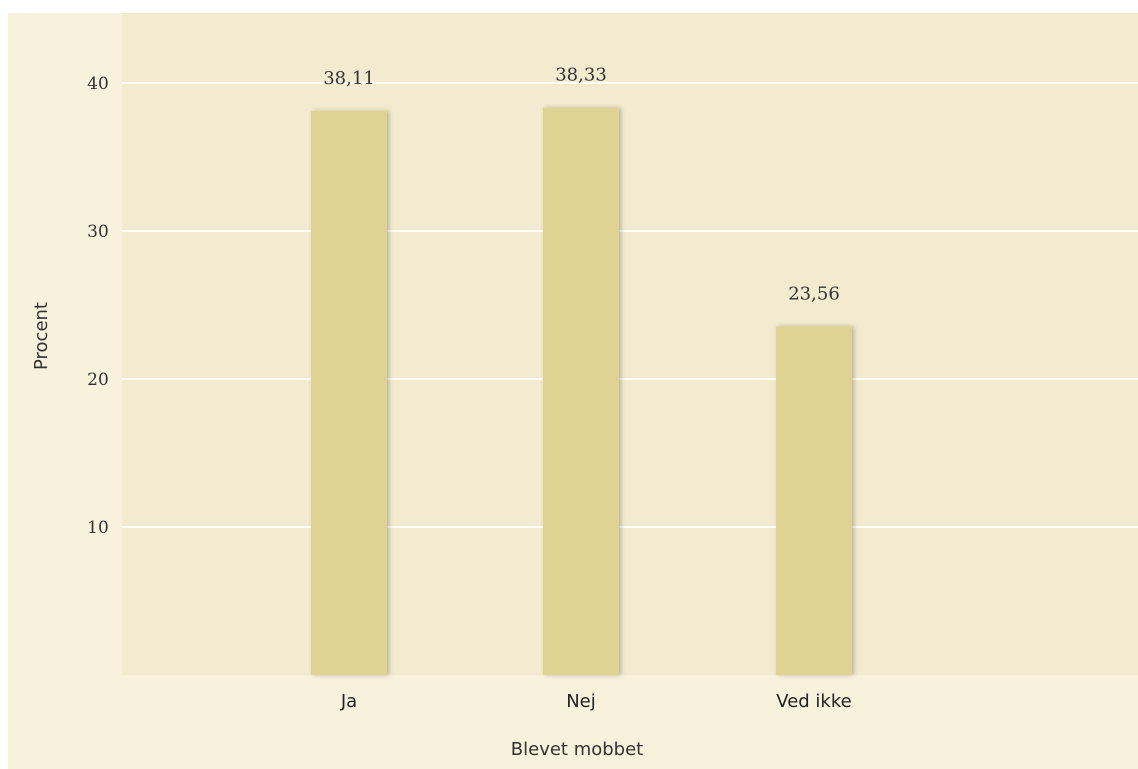 This screenshot has width=1138, height=769. Describe the element at coordinates (349, 78) in the screenshot. I see `data-label-ja: 38,11` at that location.